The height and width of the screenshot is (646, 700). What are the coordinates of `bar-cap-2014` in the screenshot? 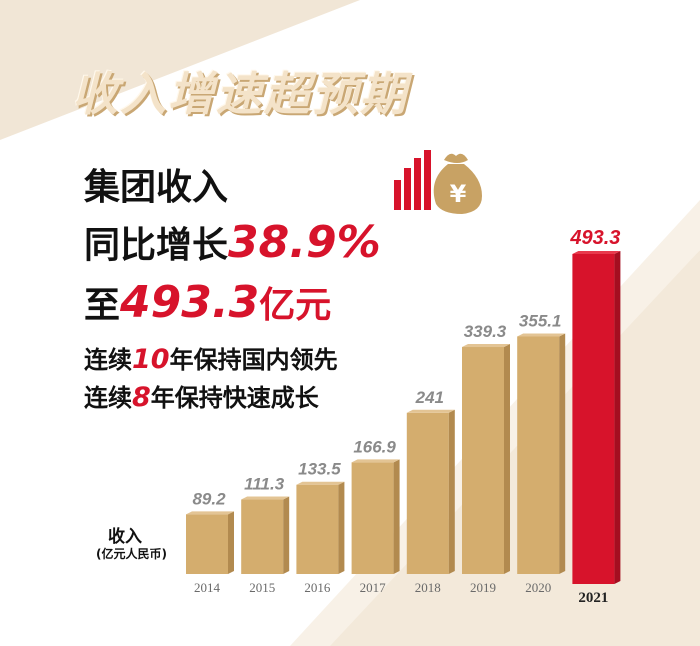 It's located at (210, 513).